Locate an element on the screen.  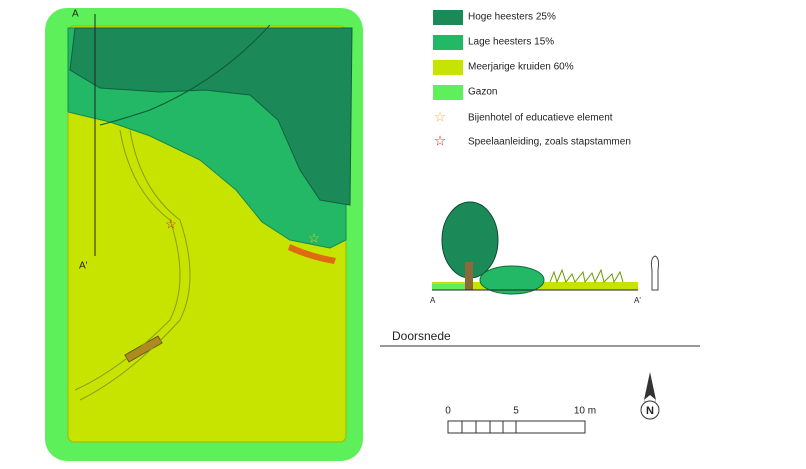
cross-section: A A' Doorsnede is located at coordinates (540, 274).